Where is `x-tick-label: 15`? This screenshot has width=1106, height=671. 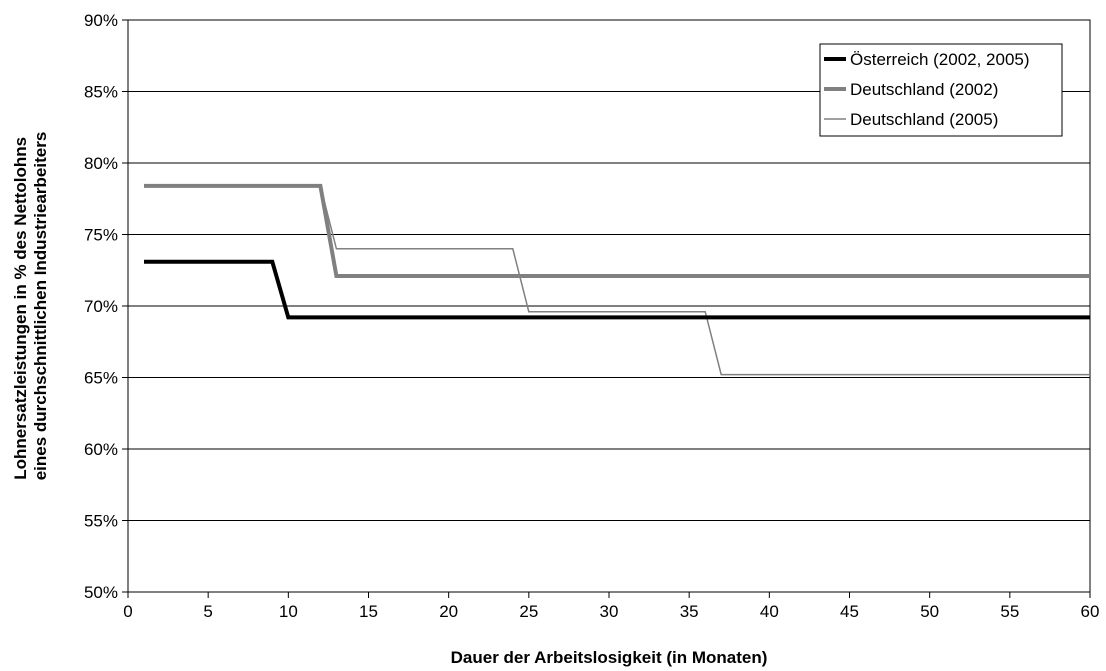 x-tick-label: 15 is located at coordinates (368, 611).